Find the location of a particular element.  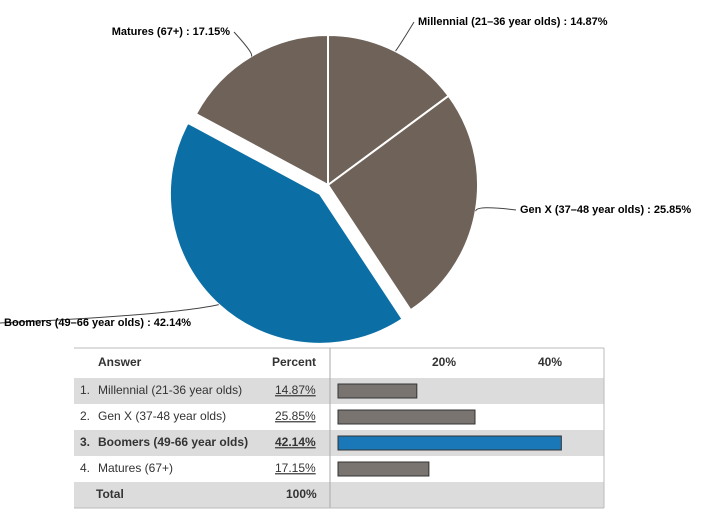

row-answer: Millennial (21-36 year olds) is located at coordinates (170, 390).